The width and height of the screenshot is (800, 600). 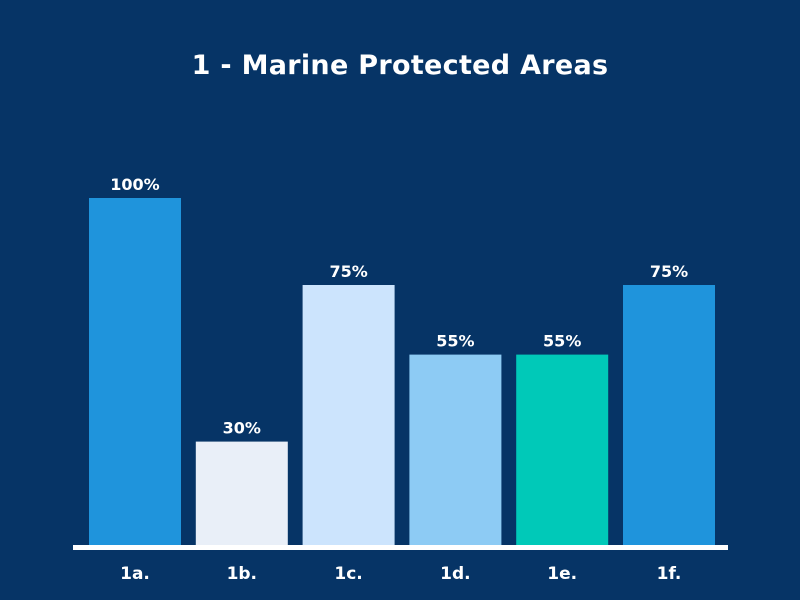 I want to click on x-tick-label-1a: 1a., so click(x=135, y=574).